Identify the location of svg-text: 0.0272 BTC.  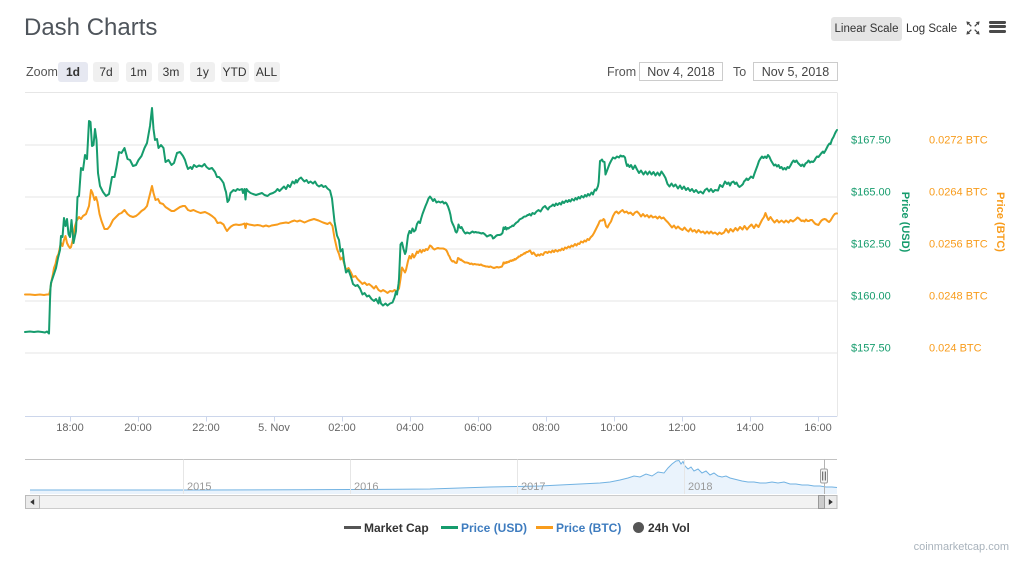
(958, 141).